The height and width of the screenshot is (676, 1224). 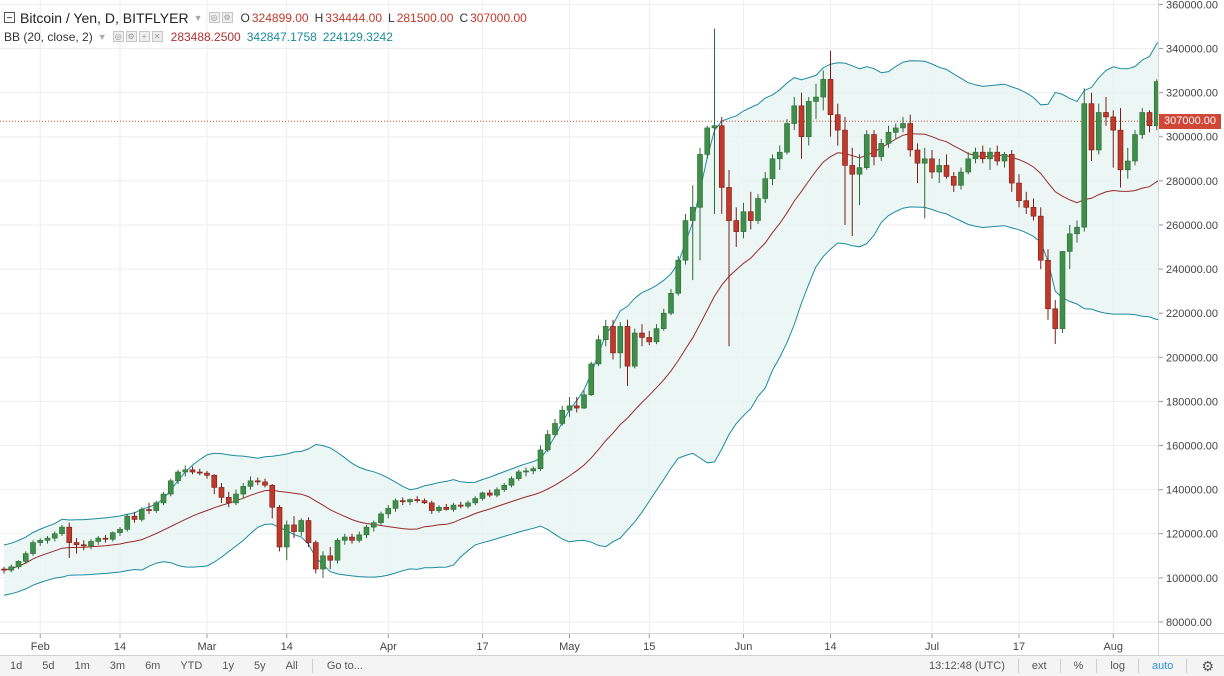 What do you see at coordinates (9, 17) in the screenshot?
I see `collapse-legend-icon` at bounding box center [9, 17].